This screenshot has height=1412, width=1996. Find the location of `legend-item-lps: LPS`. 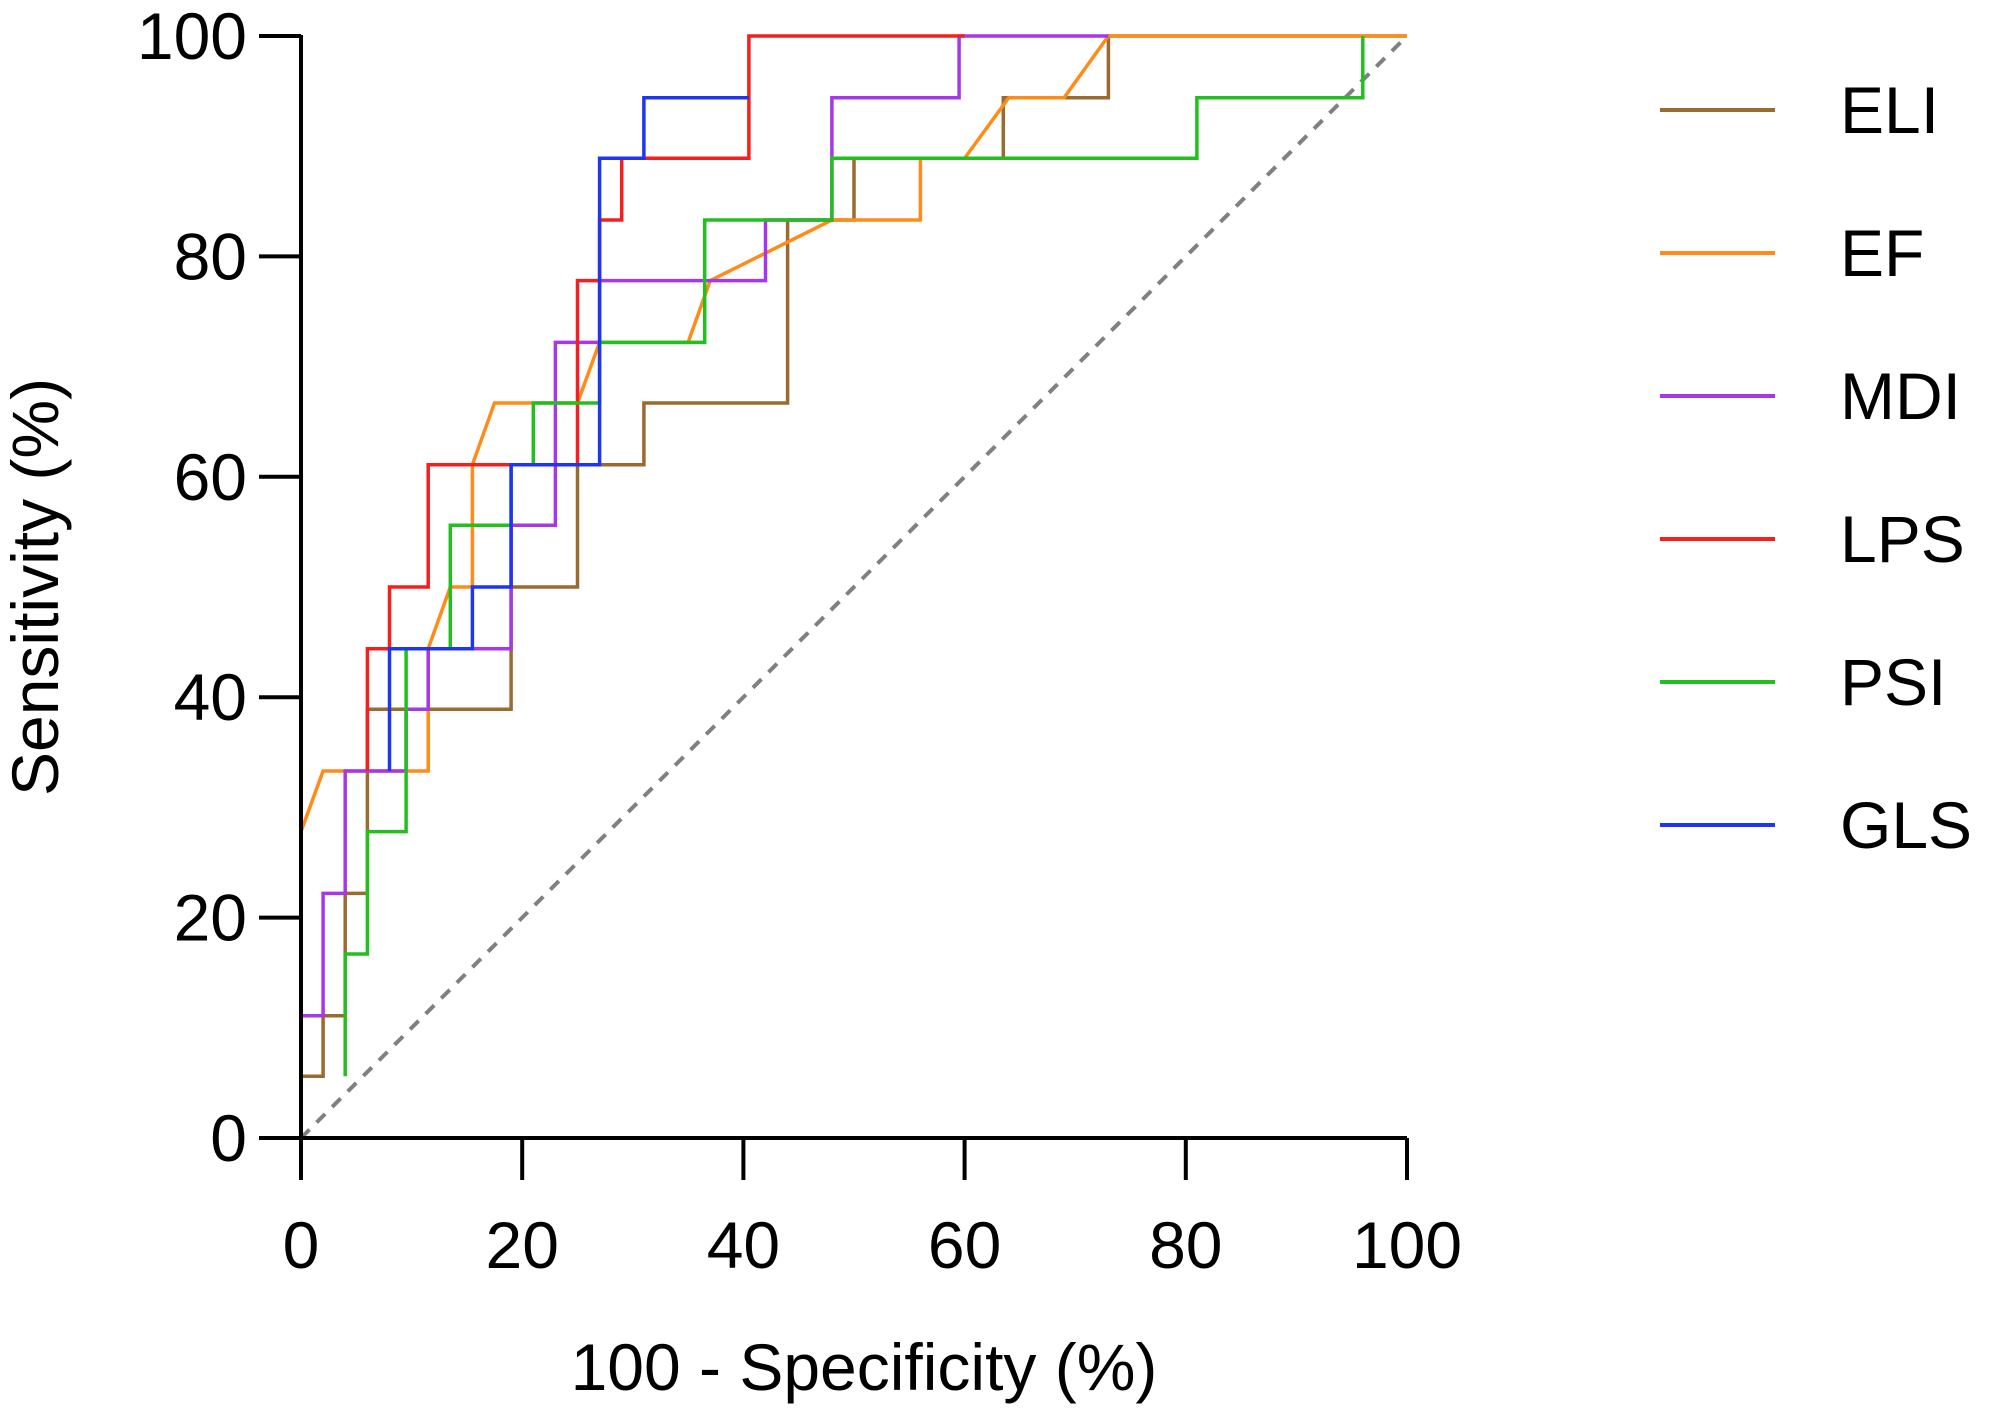

legend-item-lps: LPS is located at coordinates (1812, 539).